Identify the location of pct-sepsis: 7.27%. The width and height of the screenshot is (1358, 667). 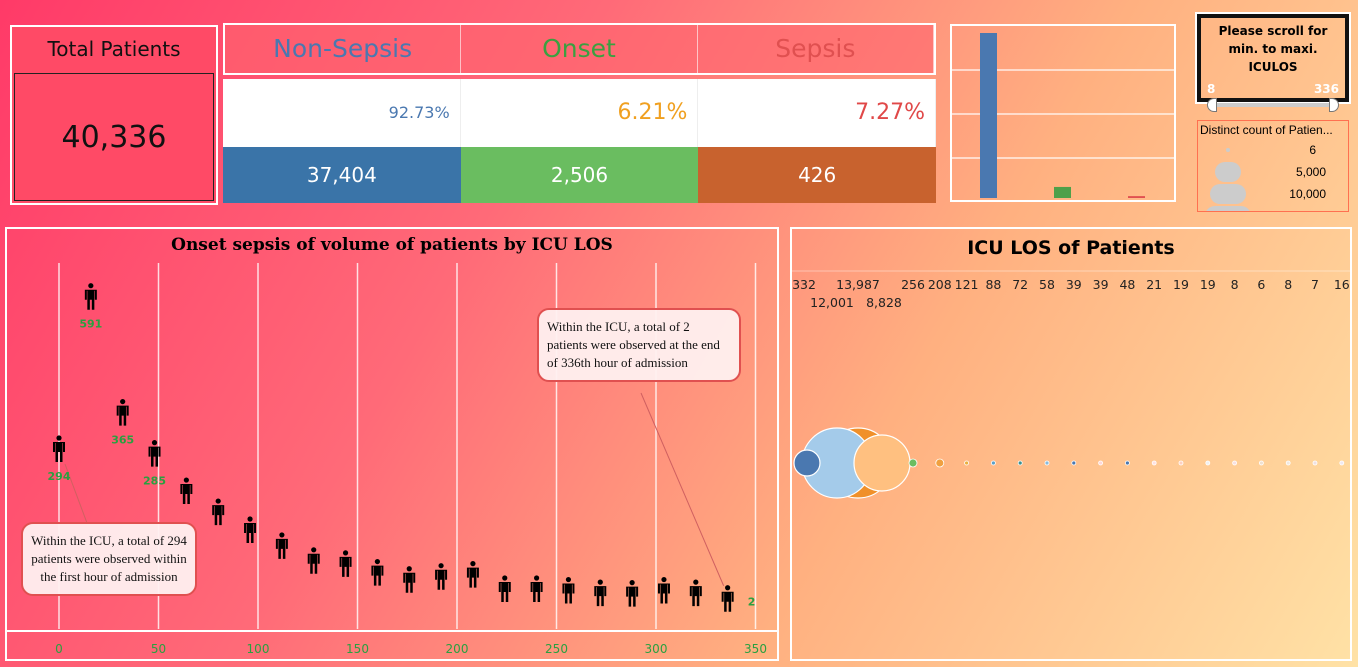
(817, 113).